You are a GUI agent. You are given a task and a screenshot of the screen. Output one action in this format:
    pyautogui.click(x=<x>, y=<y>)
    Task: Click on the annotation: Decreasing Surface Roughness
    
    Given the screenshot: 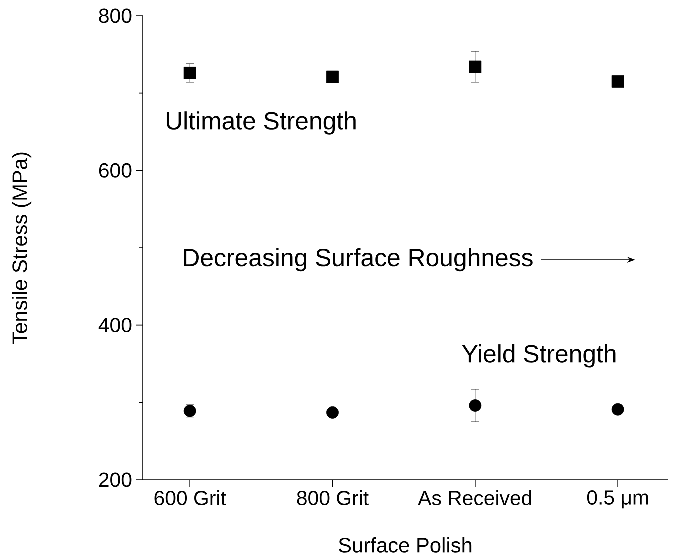 What is the action you would take?
    pyautogui.click(x=358, y=260)
    